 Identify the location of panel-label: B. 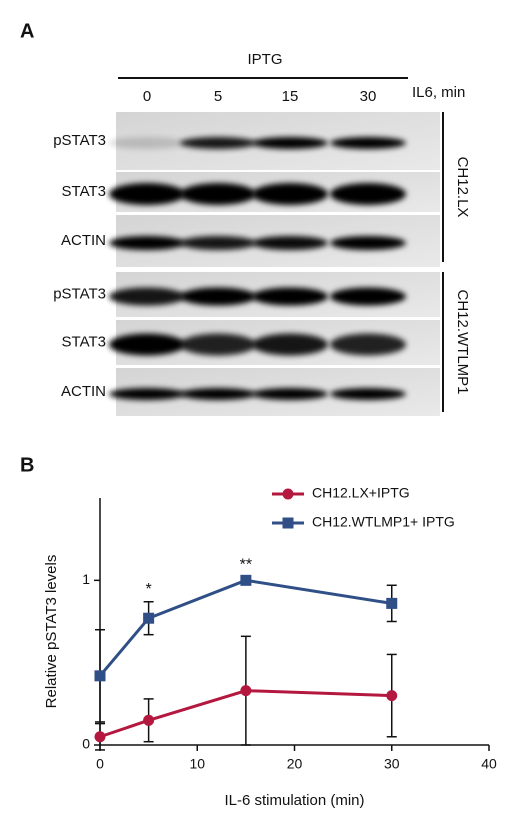
(27, 465).